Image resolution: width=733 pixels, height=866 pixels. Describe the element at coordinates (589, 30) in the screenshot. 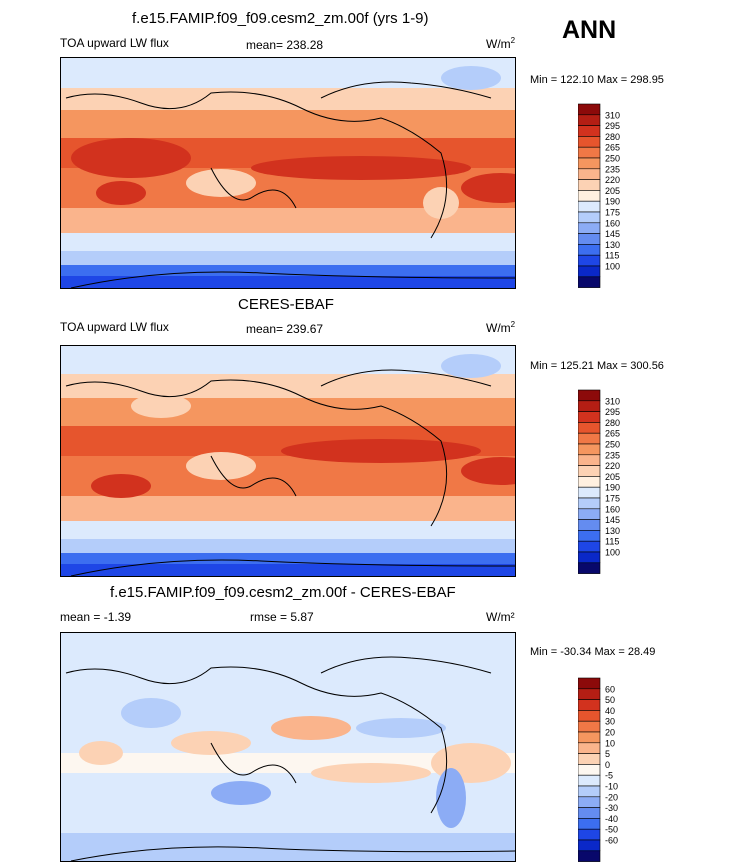

I see `season-label: ANN` at that location.